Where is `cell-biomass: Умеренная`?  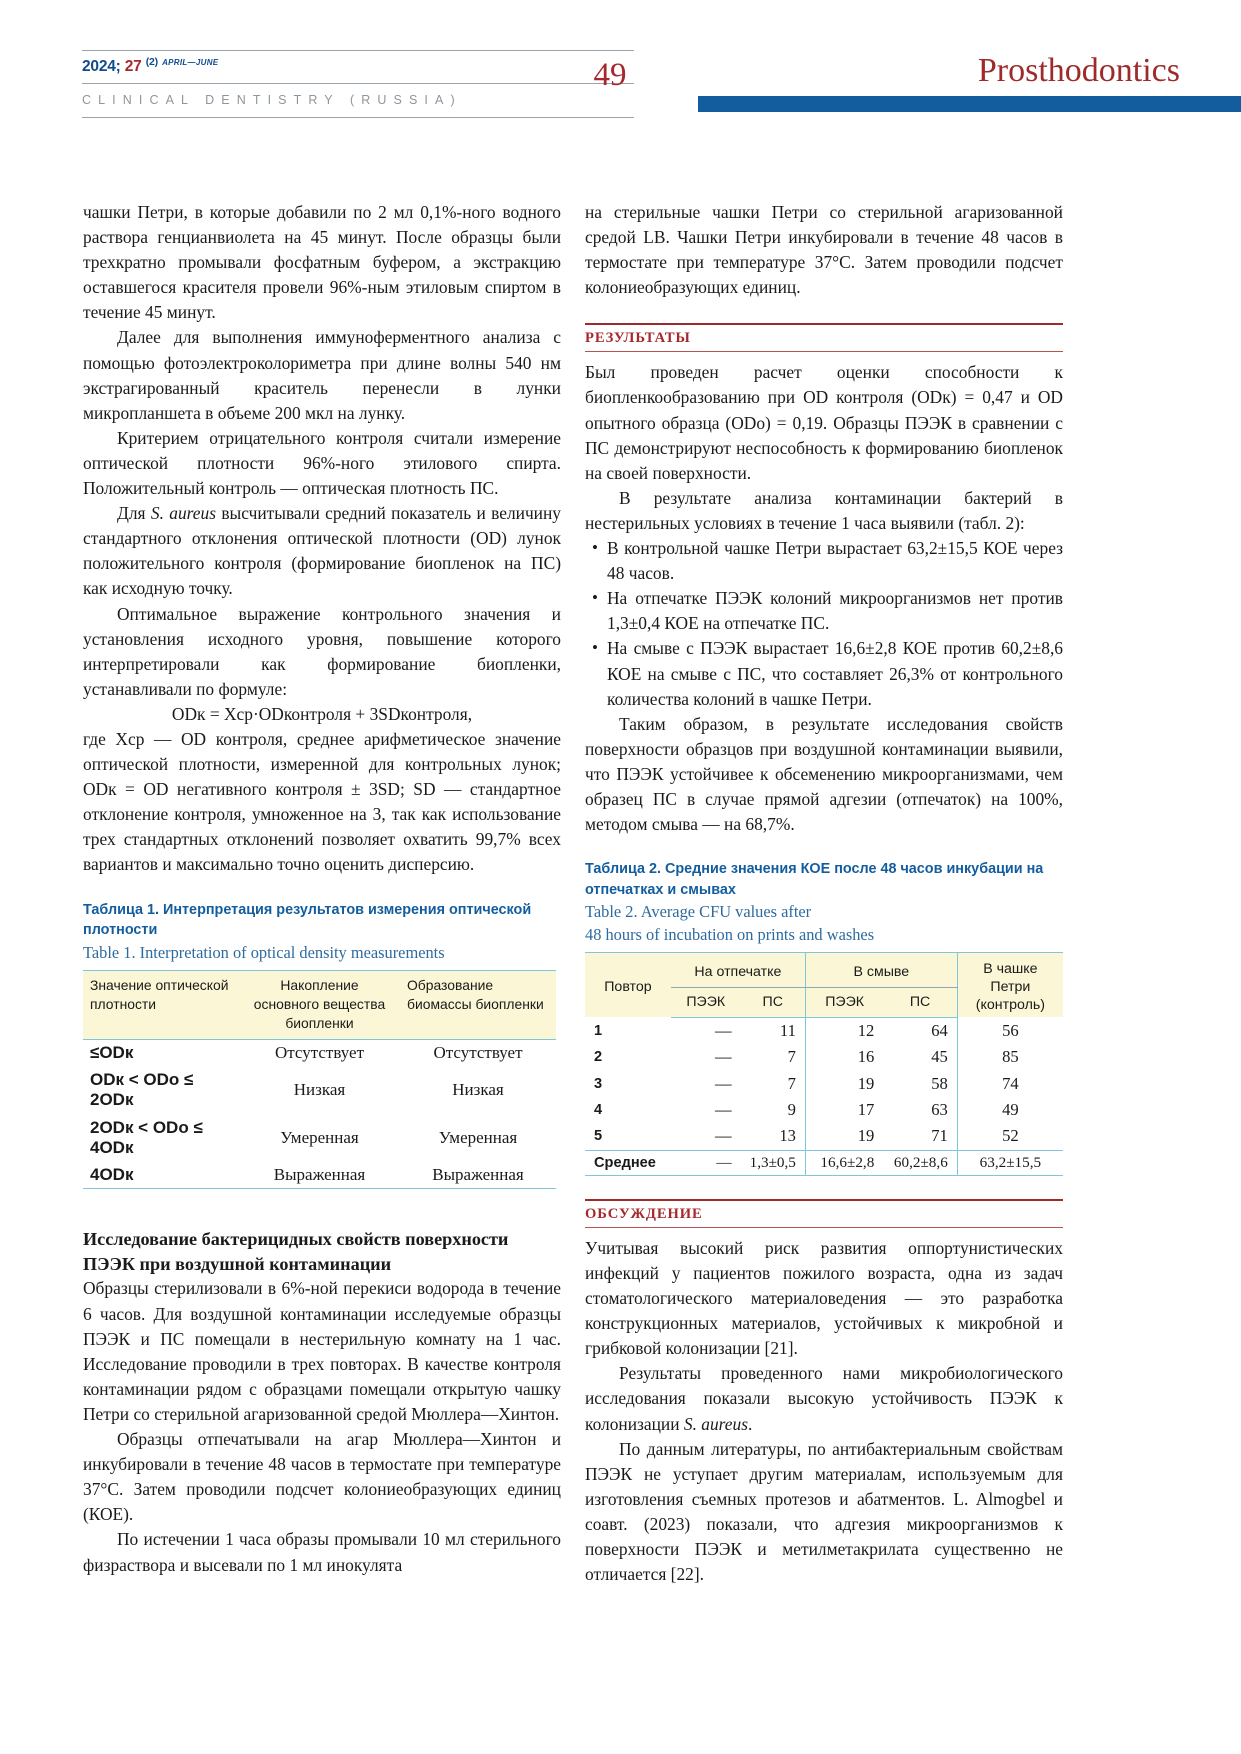 cell-biomass: Умеренная is located at coordinates (478, 1137).